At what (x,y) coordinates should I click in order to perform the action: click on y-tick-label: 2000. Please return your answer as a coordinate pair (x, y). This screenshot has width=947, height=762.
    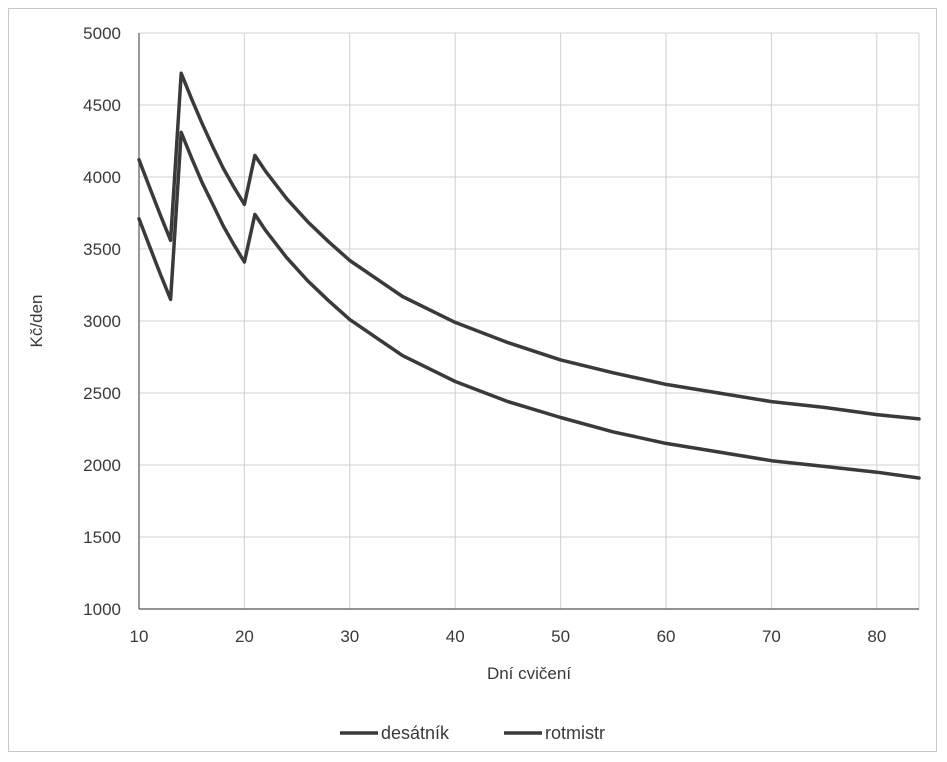
    Looking at the image, I should click on (102, 465).